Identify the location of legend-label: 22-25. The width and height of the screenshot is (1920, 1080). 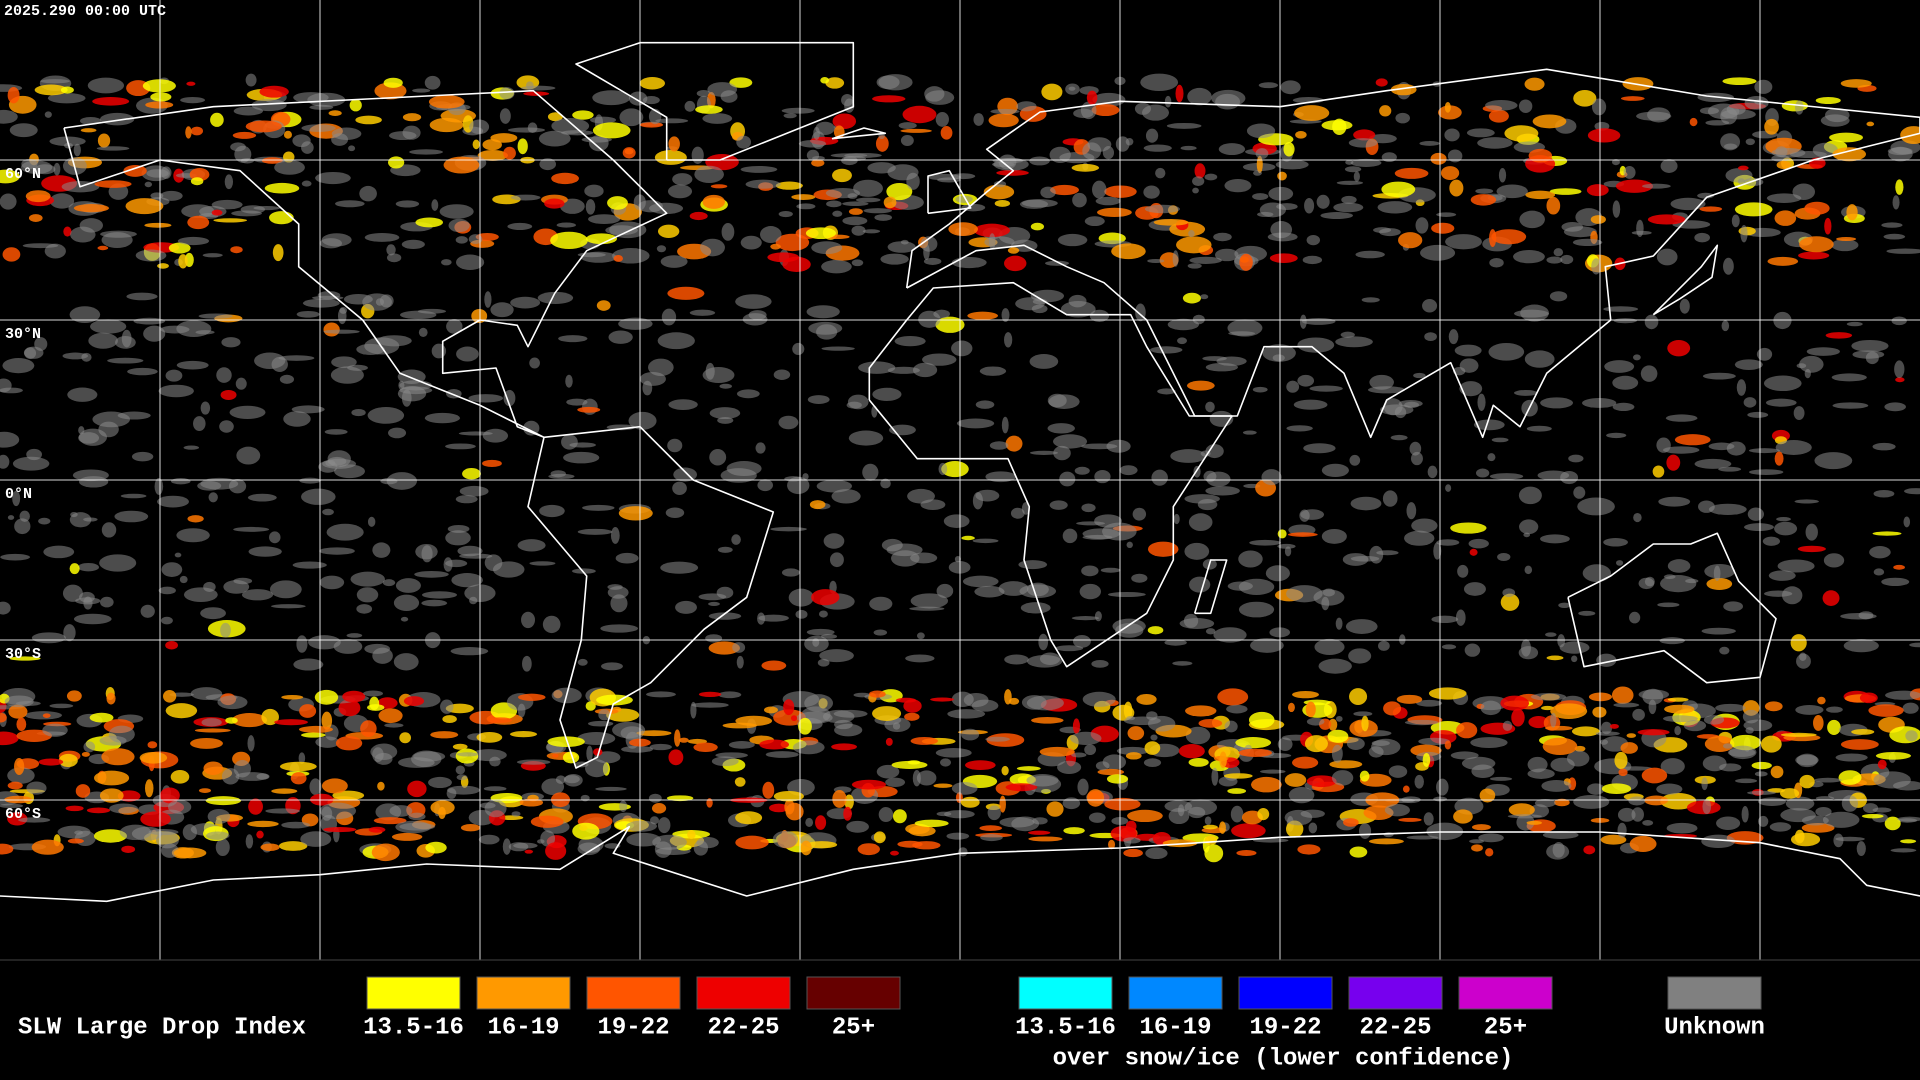
(1395, 1027).